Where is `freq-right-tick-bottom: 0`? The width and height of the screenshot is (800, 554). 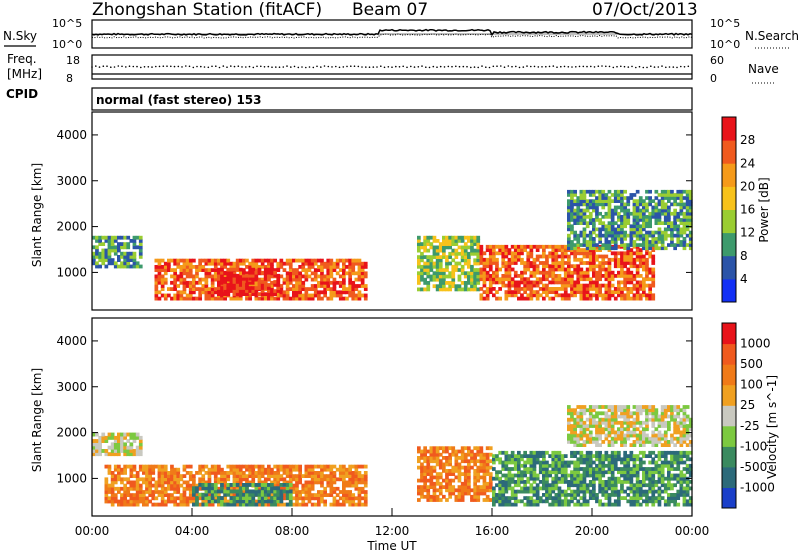 freq-right-tick-bottom: 0 is located at coordinates (713, 78).